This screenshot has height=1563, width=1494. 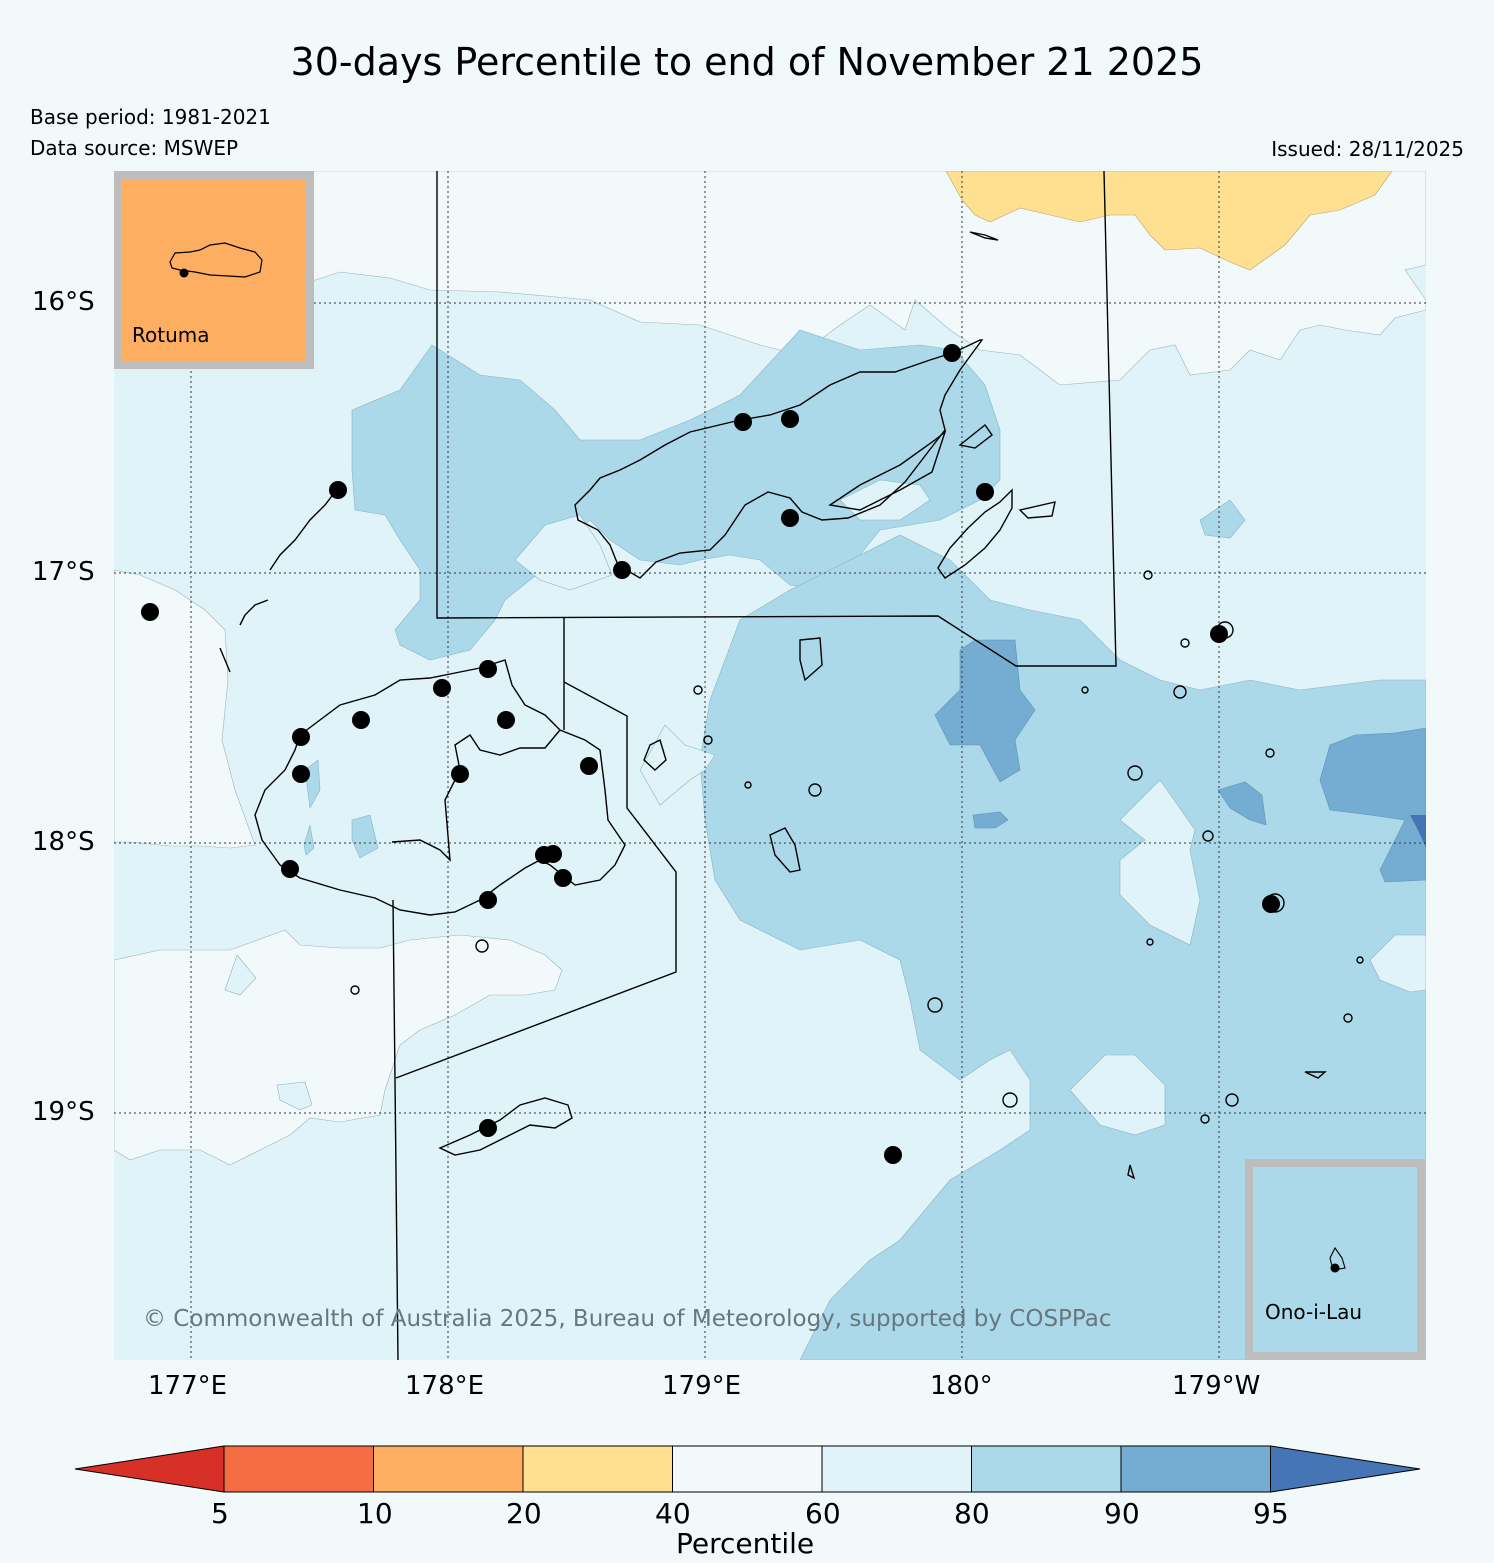 I want to click on lon-label-178e: 178°E, so click(x=445, y=1386).